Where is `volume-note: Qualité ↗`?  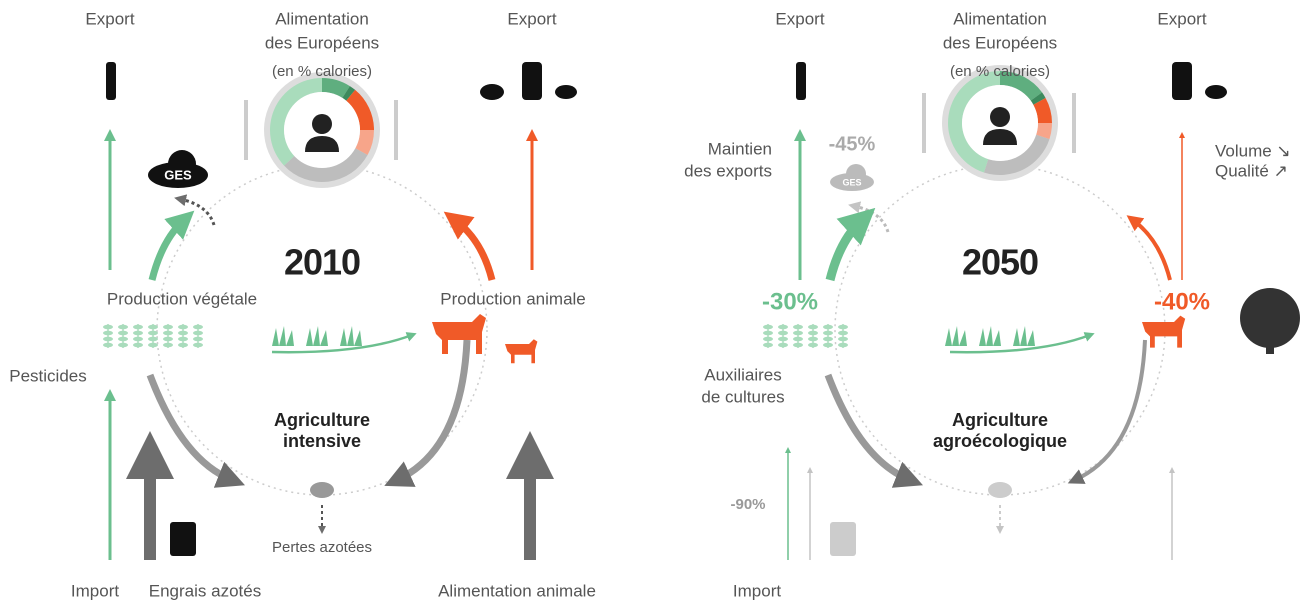 volume-note: Qualité ↗ is located at coordinates (1251, 170).